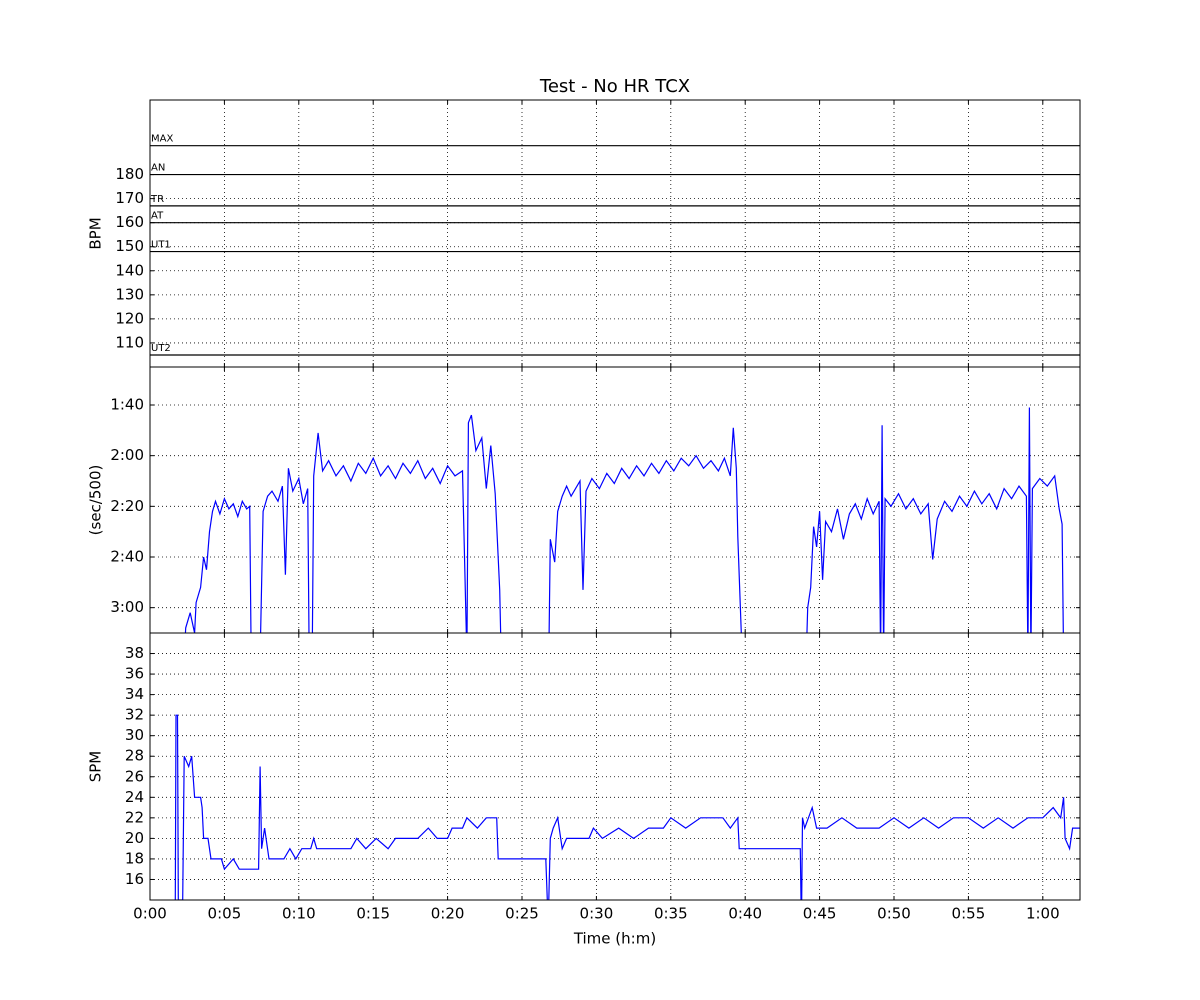 The height and width of the screenshot is (1000, 1200). Describe the element at coordinates (161, 245) in the screenshot. I see `reference-label: UT1` at that location.